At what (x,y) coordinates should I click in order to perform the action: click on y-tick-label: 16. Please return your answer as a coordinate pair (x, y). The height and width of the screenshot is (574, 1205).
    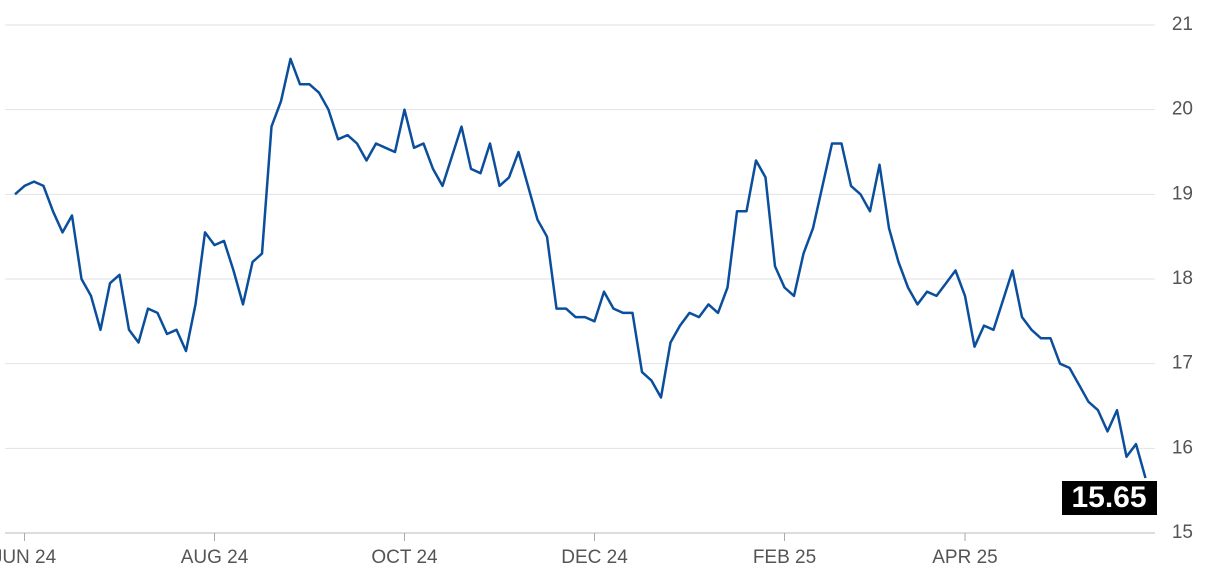
    Looking at the image, I should click on (1182, 447).